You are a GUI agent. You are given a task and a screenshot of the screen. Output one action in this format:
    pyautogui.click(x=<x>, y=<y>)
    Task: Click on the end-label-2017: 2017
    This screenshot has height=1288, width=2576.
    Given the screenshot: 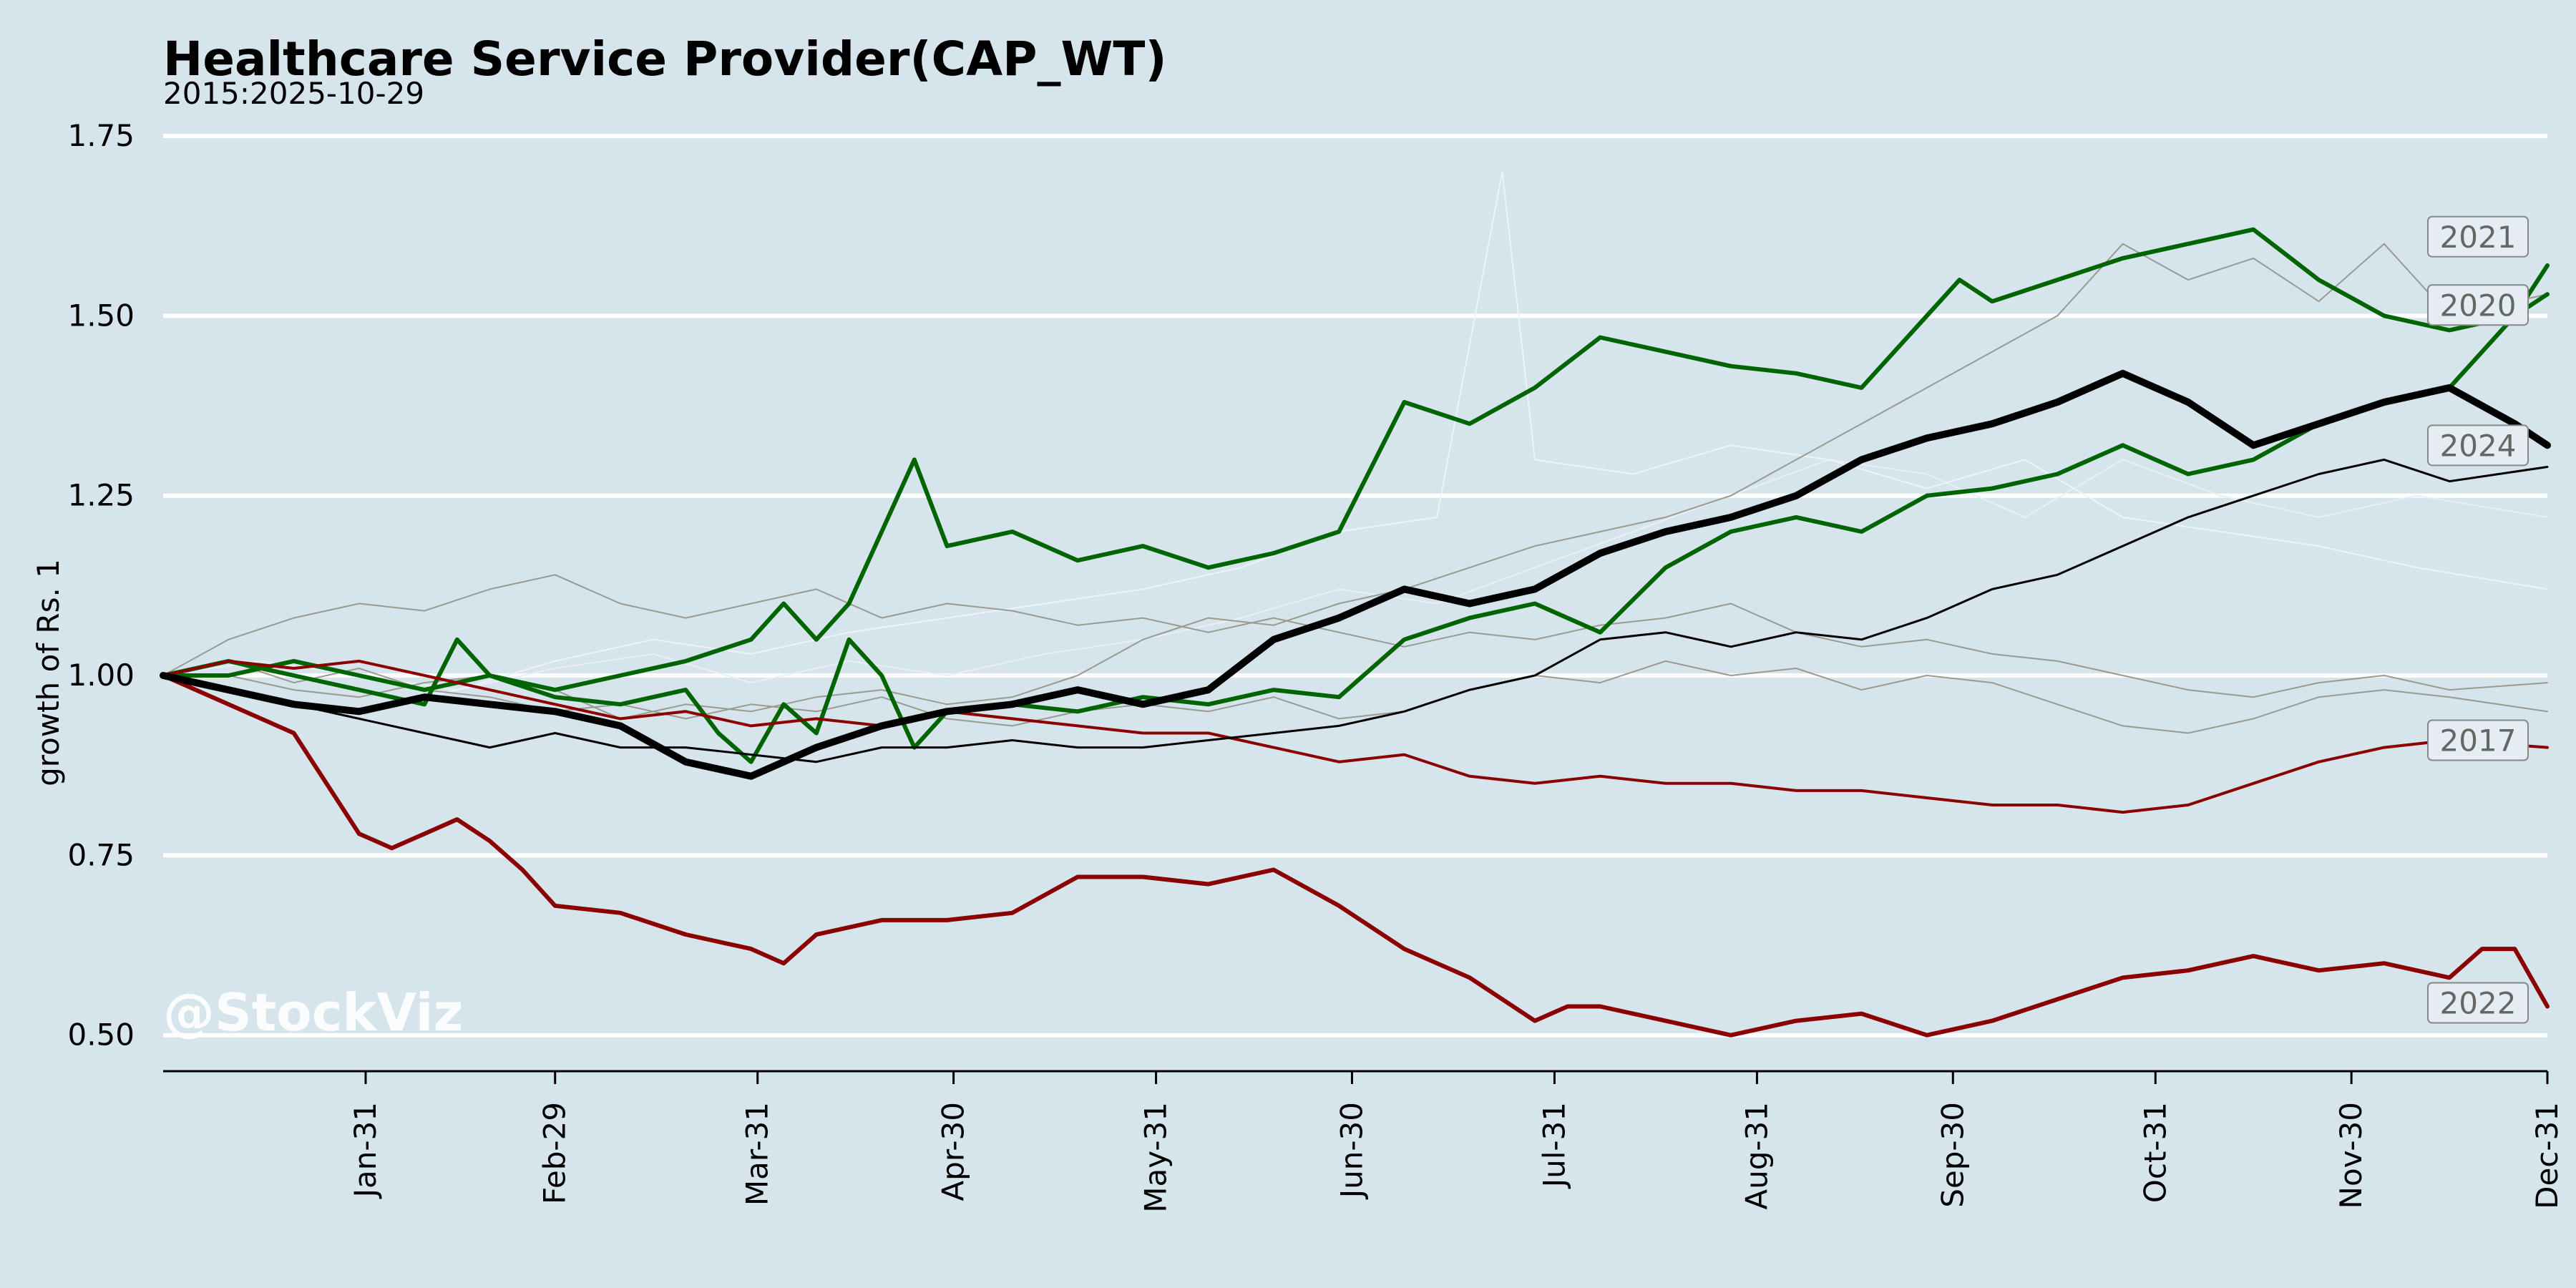 What is the action you would take?
    pyautogui.click(x=2478, y=740)
    